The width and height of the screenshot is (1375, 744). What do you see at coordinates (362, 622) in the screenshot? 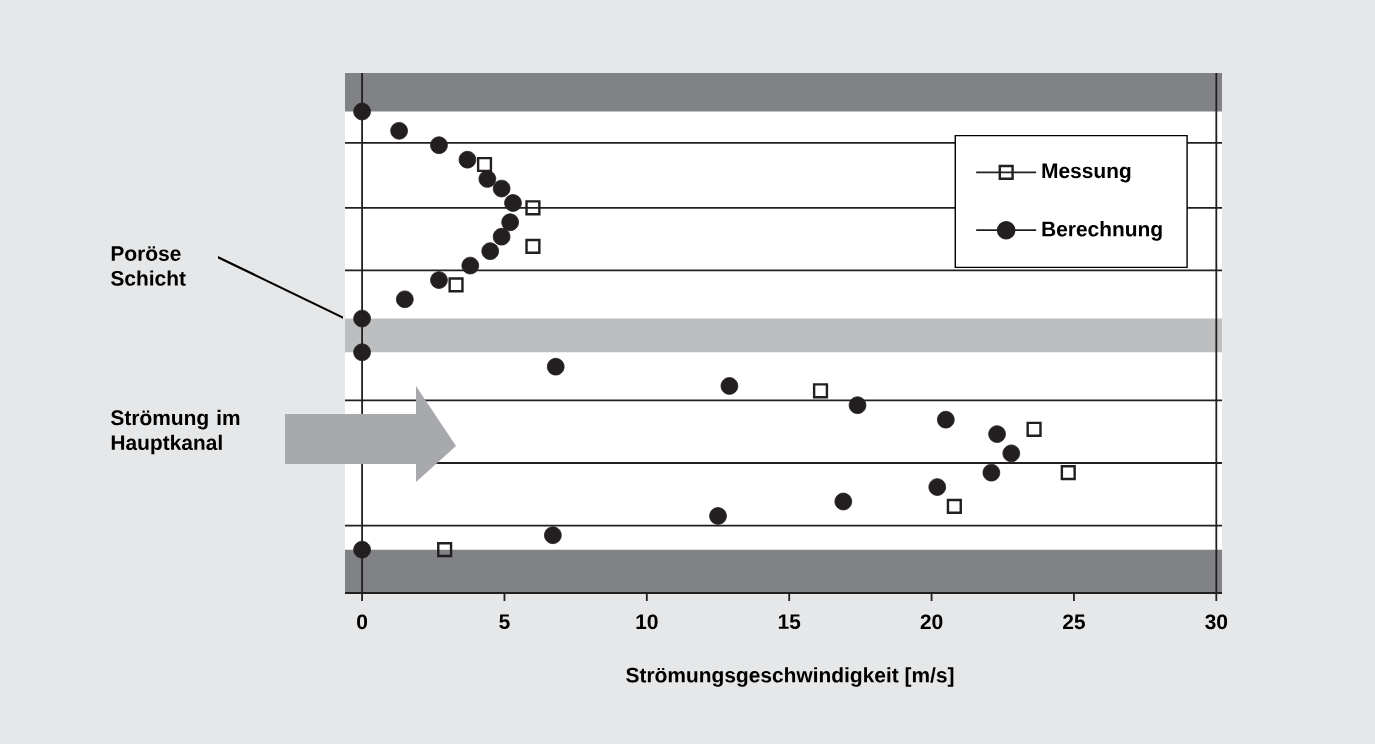
I see `x-tick-label: 0` at bounding box center [362, 622].